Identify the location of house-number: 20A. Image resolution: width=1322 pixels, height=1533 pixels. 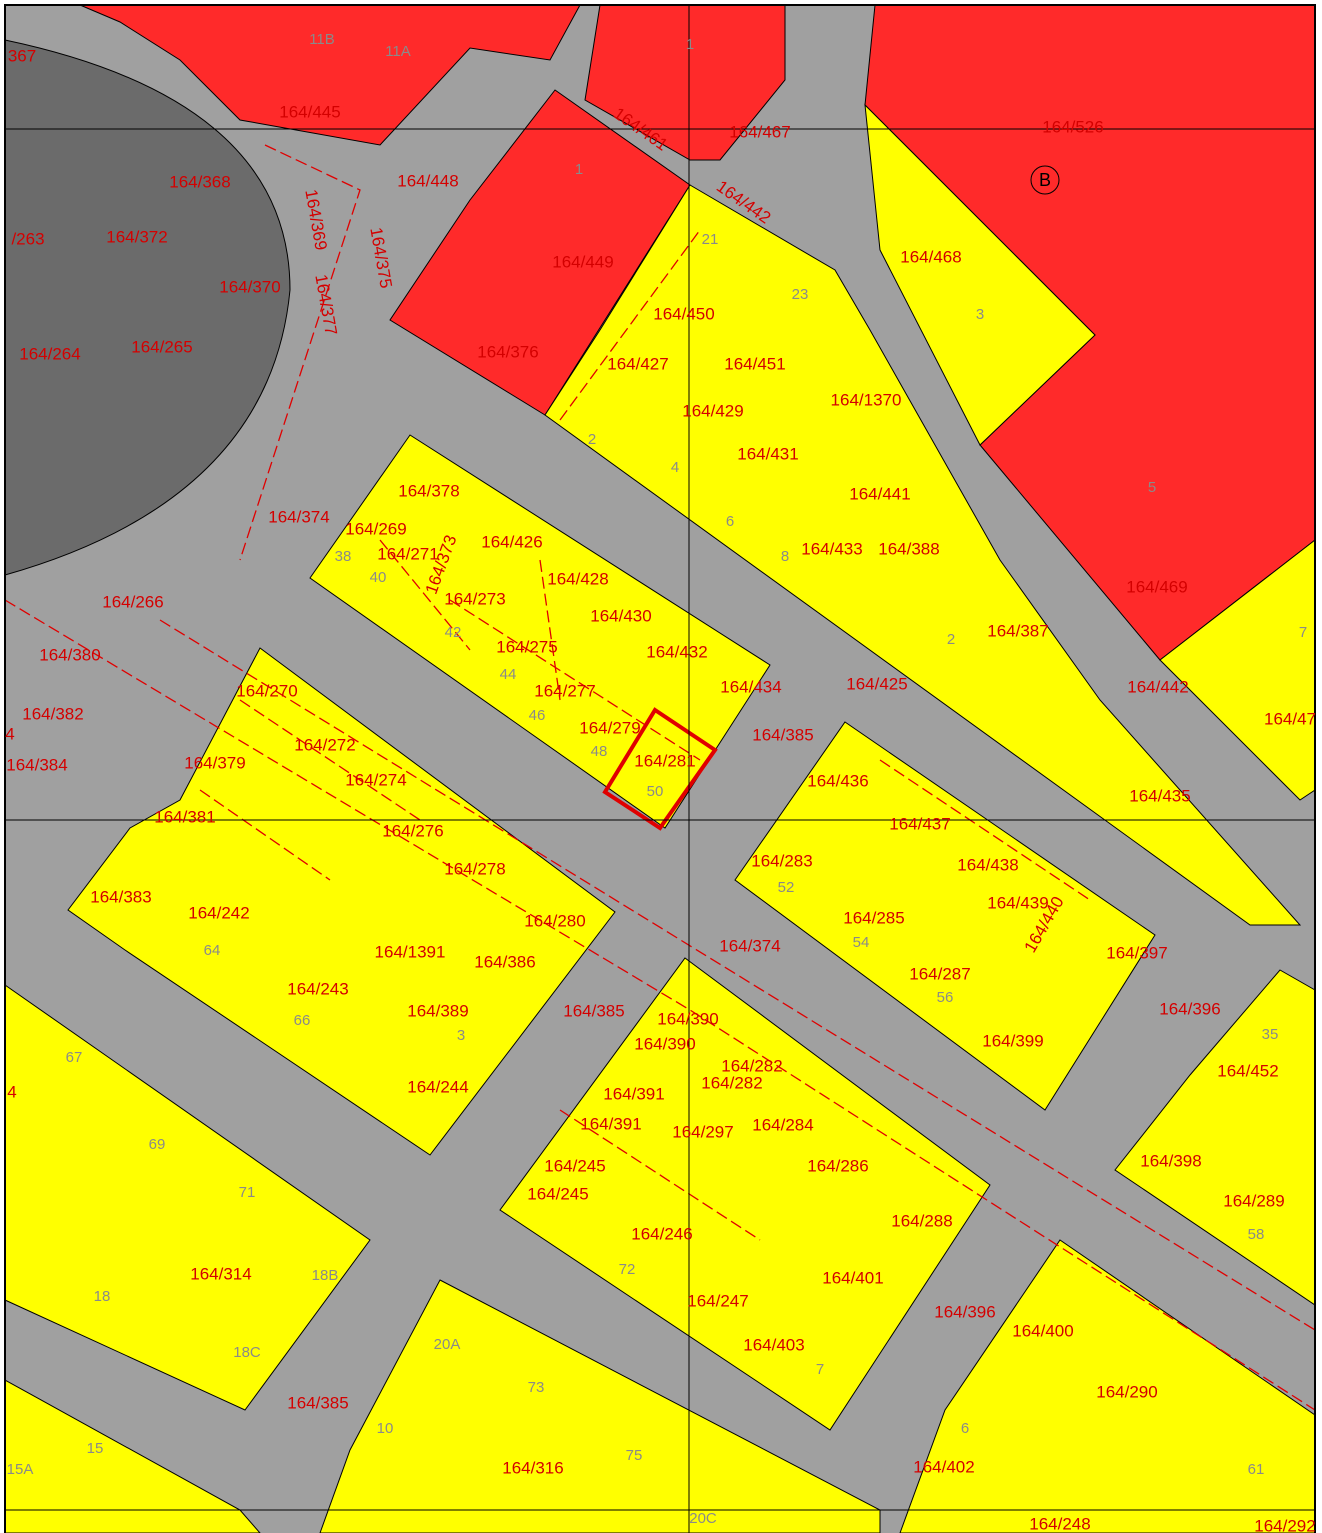
(447, 1344).